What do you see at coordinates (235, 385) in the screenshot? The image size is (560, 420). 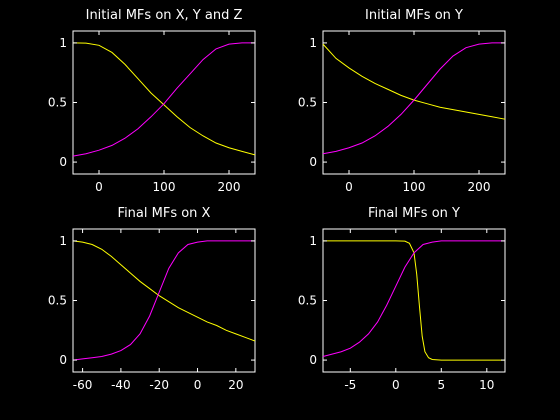 I see `subplot-3-xtick-label: 20` at bounding box center [235, 385].